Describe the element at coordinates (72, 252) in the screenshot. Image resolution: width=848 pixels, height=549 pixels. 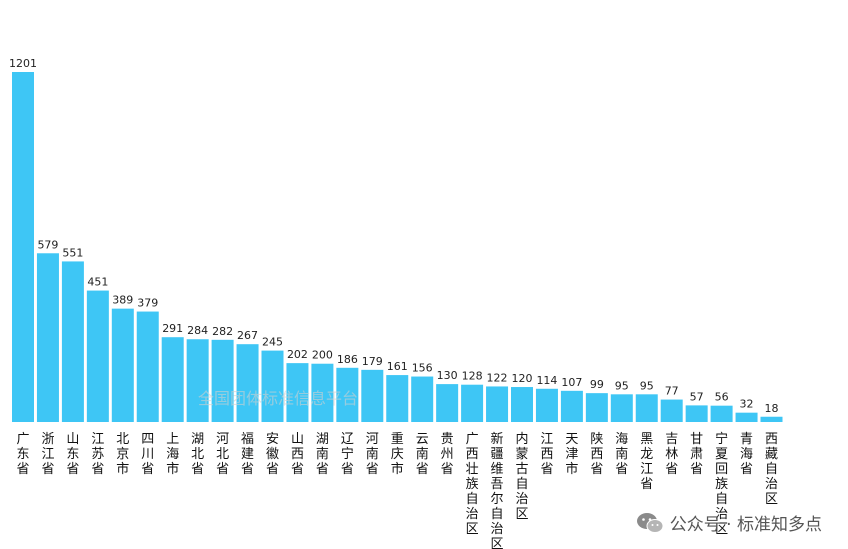
I see `value-label-3: 551` at that location.